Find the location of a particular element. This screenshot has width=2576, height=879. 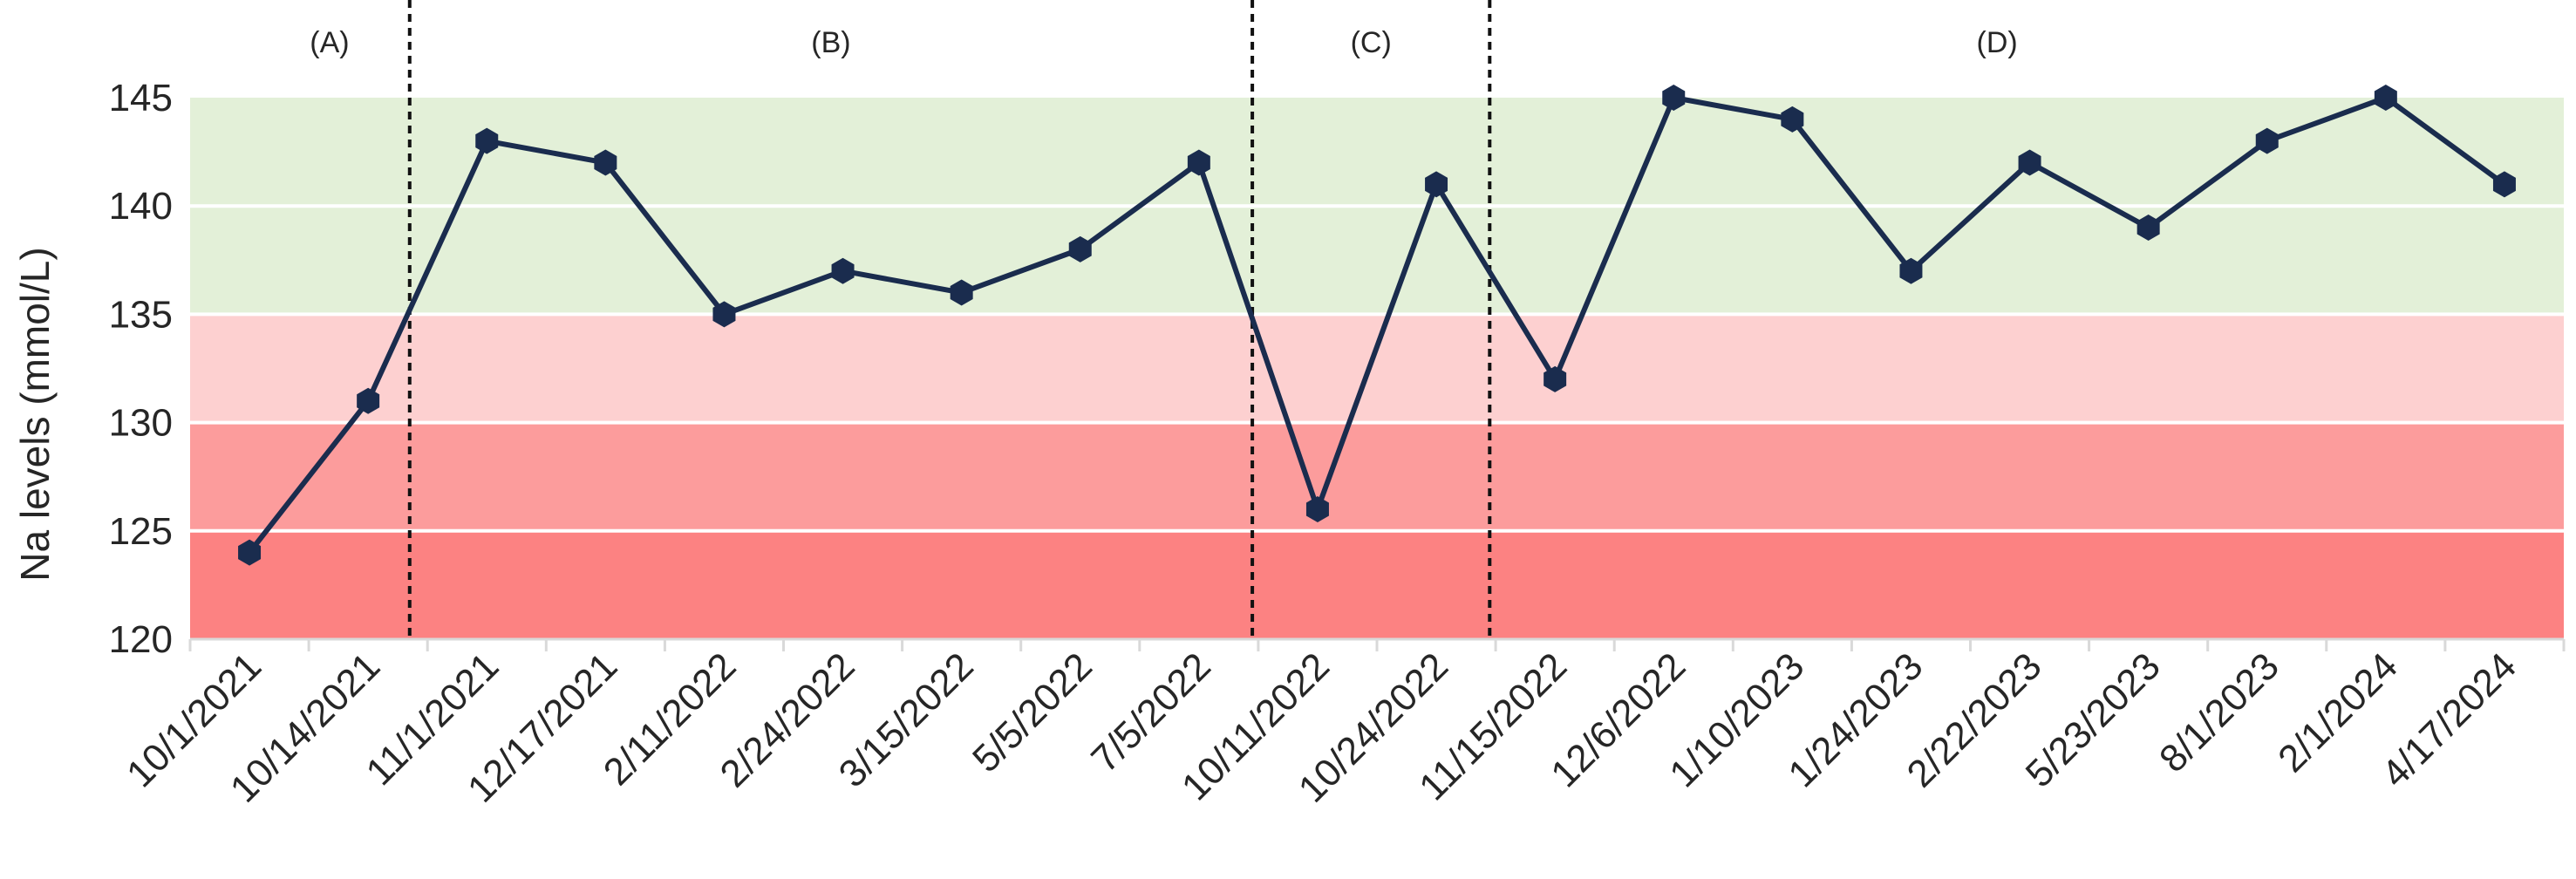

phase-label: (C) is located at coordinates (1372, 42).